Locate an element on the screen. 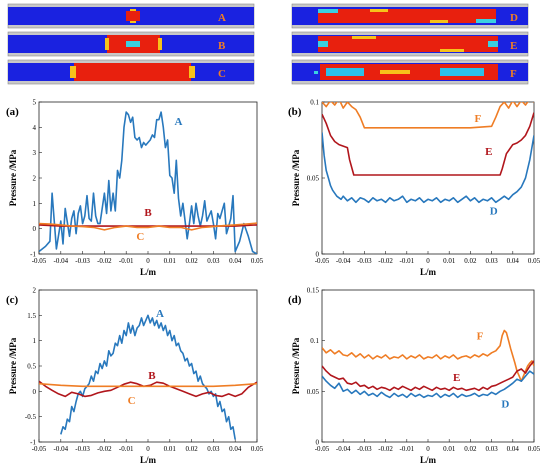  y-tick-label: -0.5 is located at coordinates (31, 417).